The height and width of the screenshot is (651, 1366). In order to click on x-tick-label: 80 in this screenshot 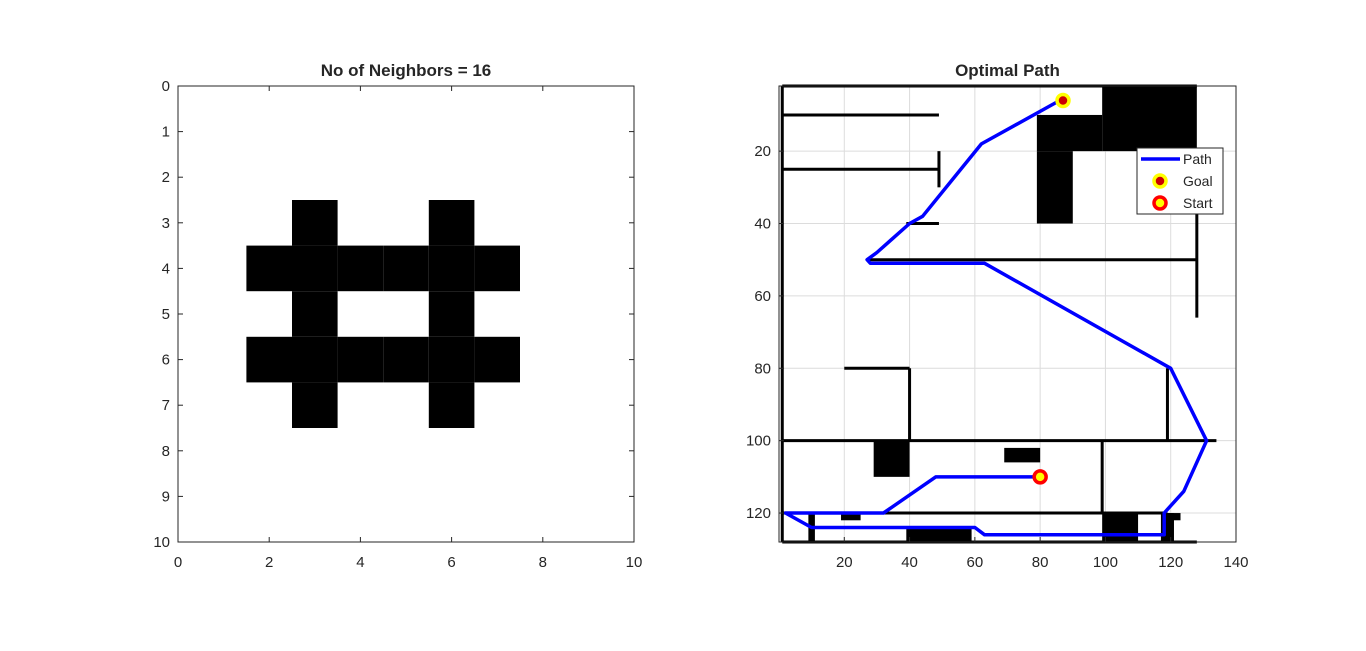, I will do `click(1040, 562)`.